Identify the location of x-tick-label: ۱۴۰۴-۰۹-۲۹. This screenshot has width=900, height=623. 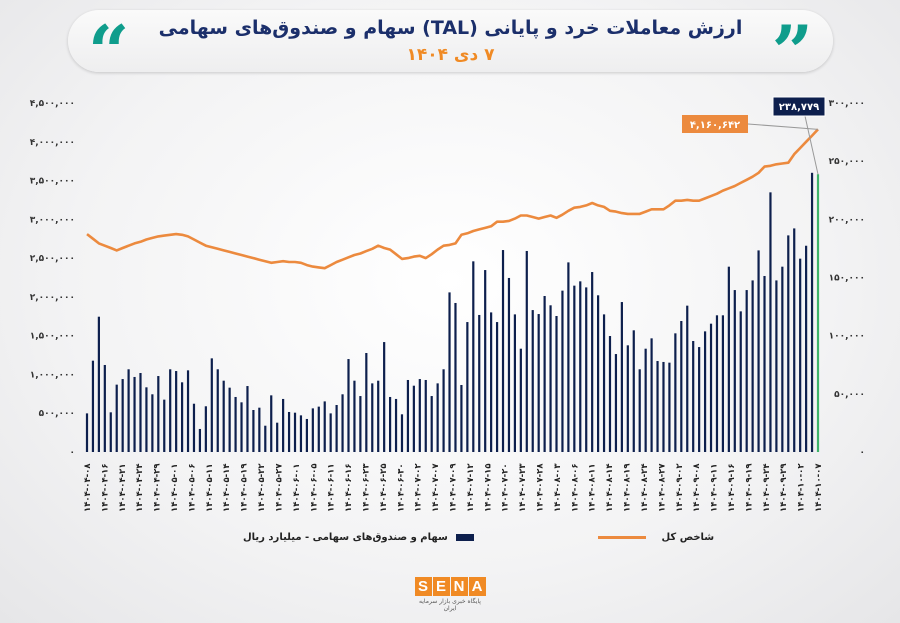
(784, 487).